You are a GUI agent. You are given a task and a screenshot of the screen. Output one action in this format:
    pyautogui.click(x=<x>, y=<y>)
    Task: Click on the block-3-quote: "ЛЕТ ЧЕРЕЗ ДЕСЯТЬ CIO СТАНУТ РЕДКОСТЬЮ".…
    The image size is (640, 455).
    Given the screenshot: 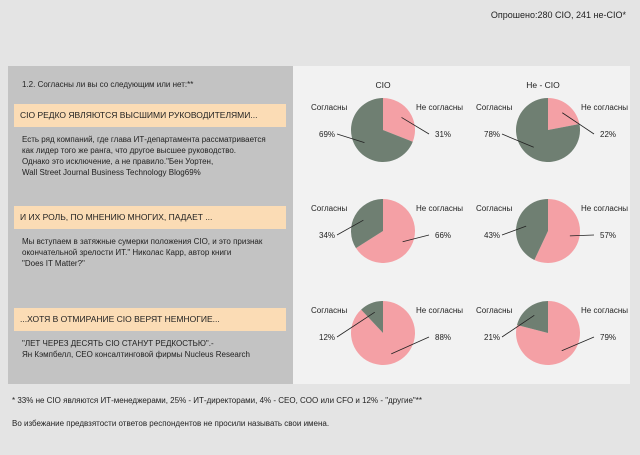 What is the action you would take?
    pyautogui.click(x=136, y=349)
    